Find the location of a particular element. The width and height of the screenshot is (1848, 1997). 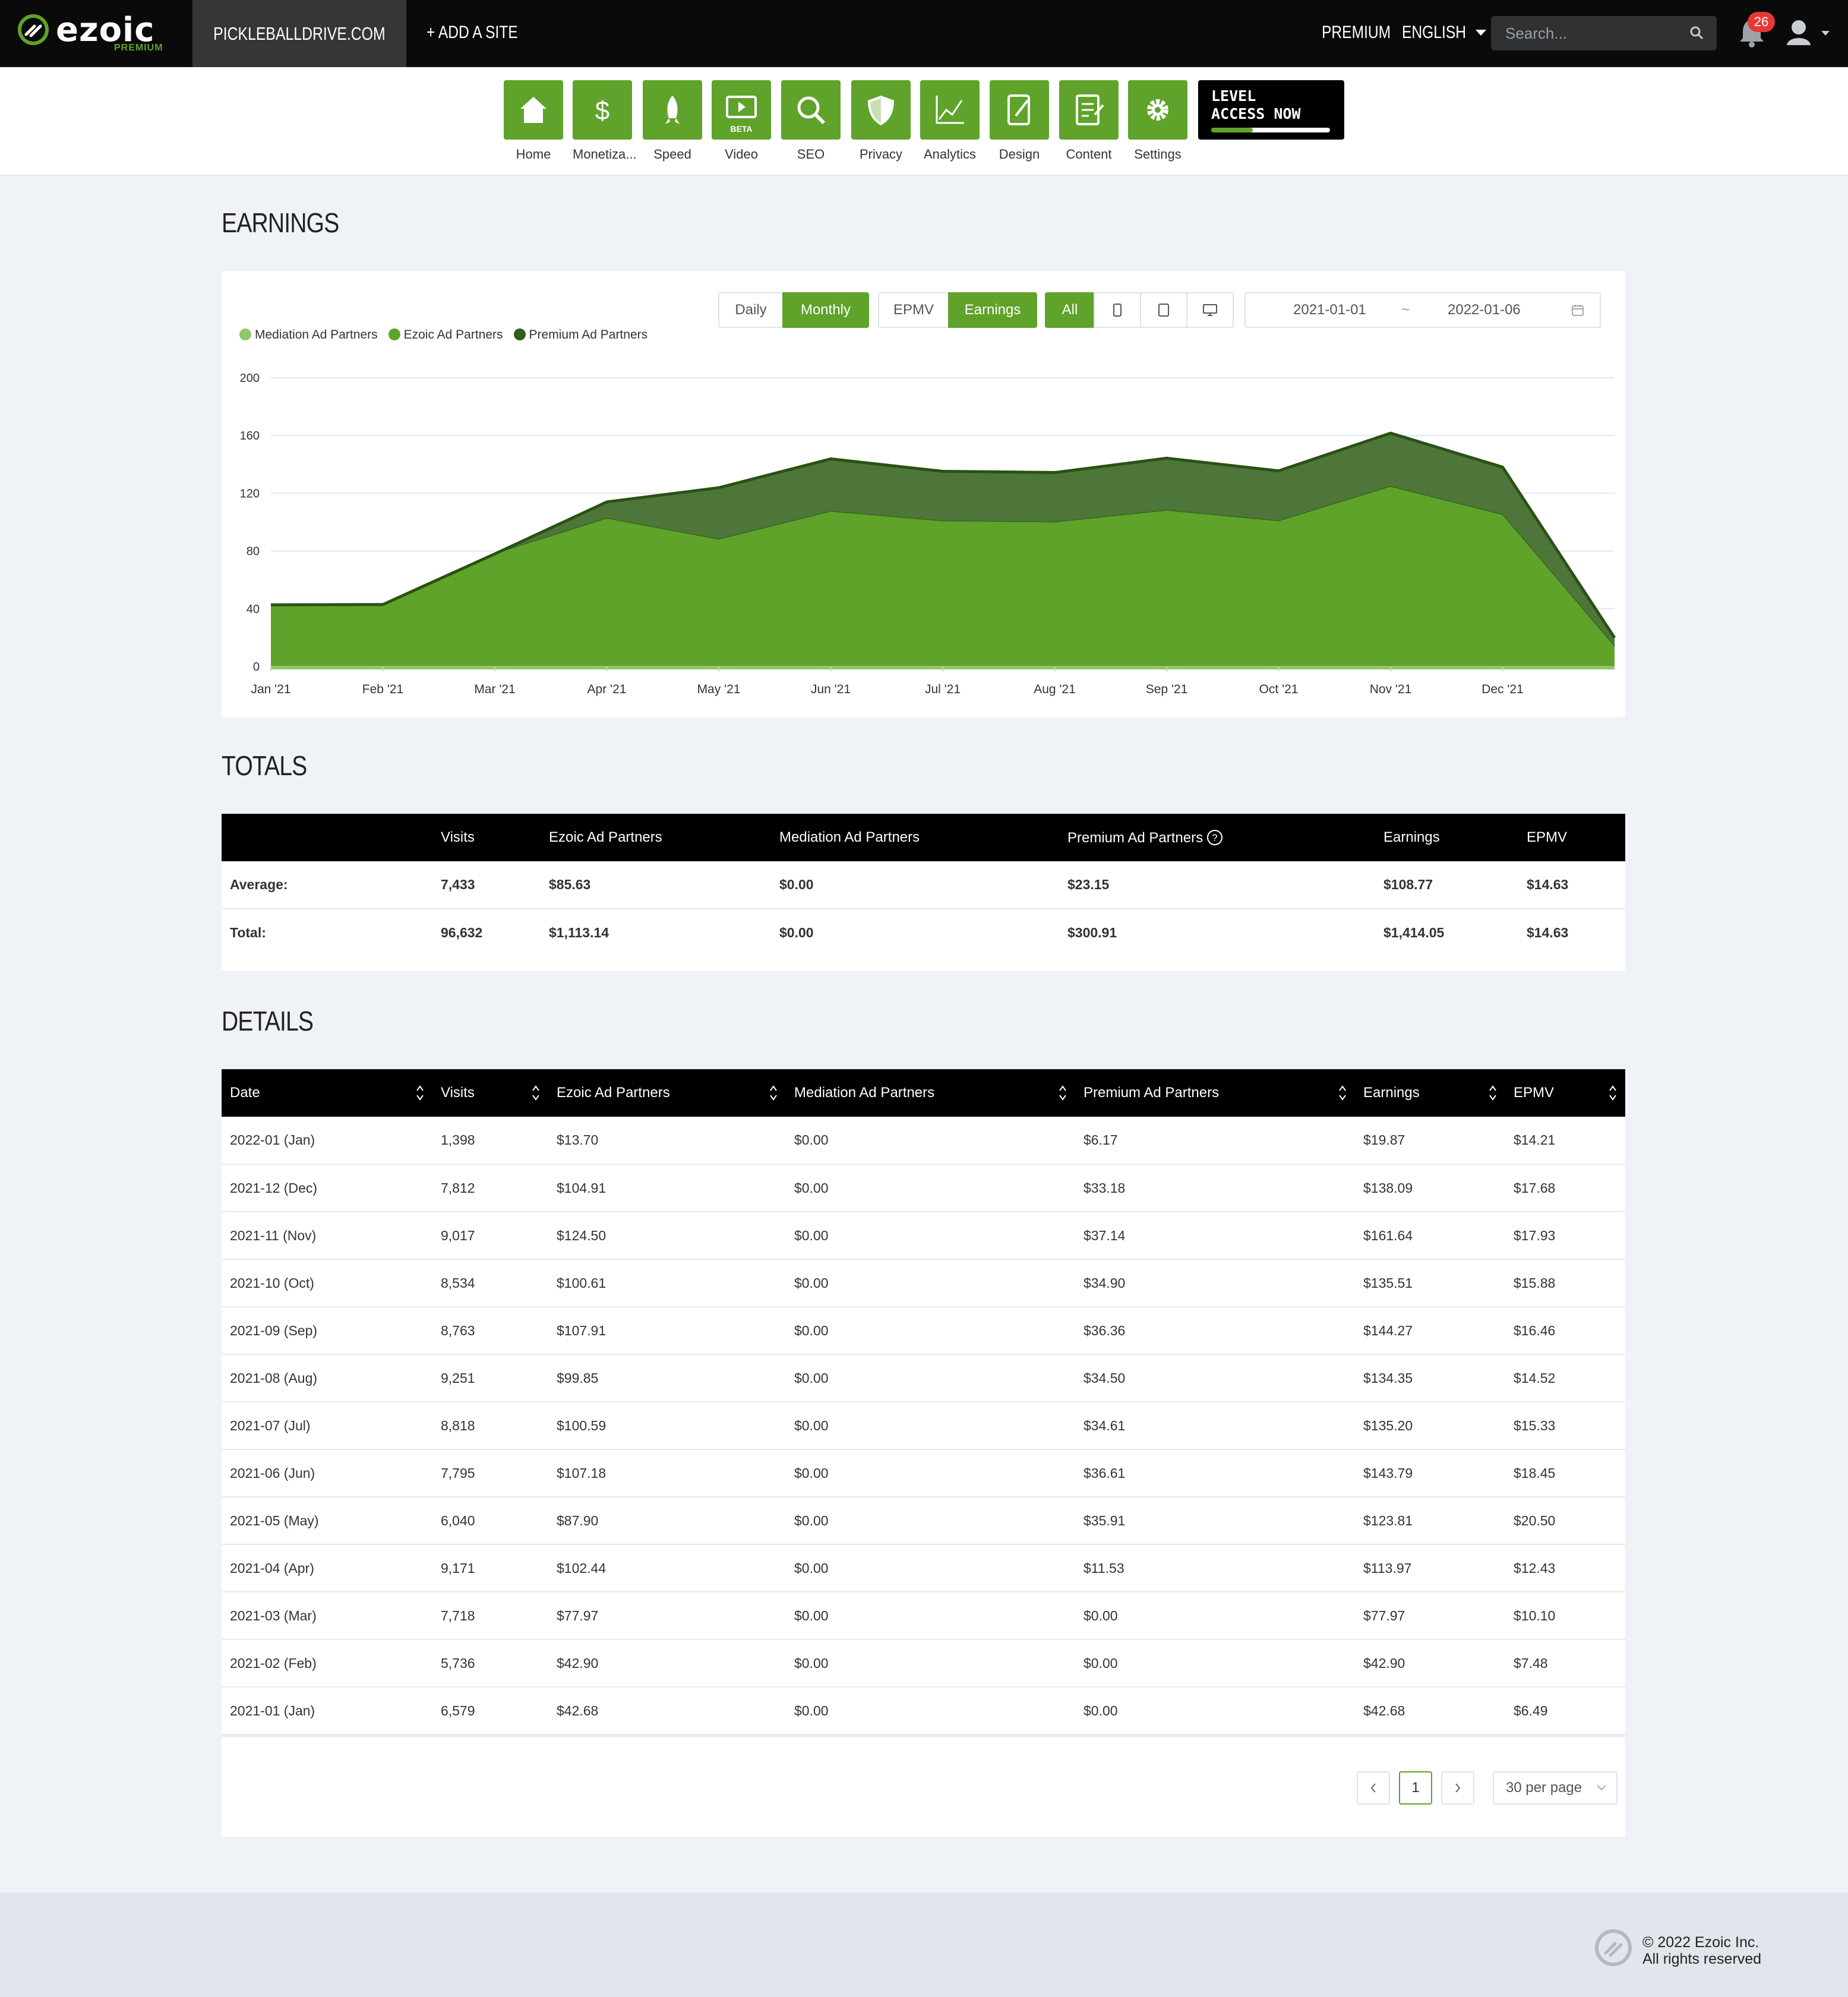

user-avatar-icon is located at coordinates (1810, 33).